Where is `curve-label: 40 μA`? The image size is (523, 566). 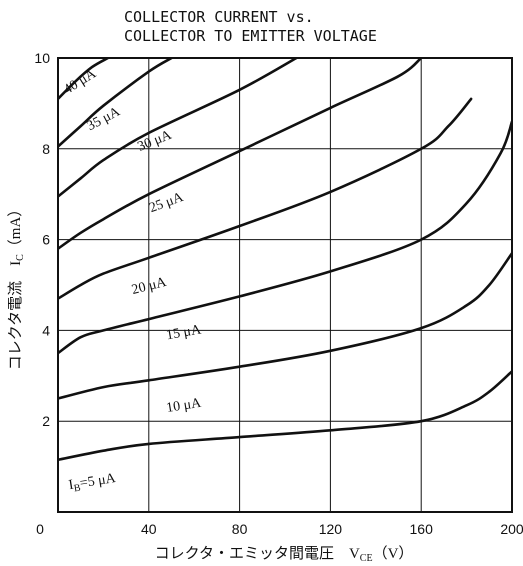 curve-label: 40 μA is located at coordinates (80, 82).